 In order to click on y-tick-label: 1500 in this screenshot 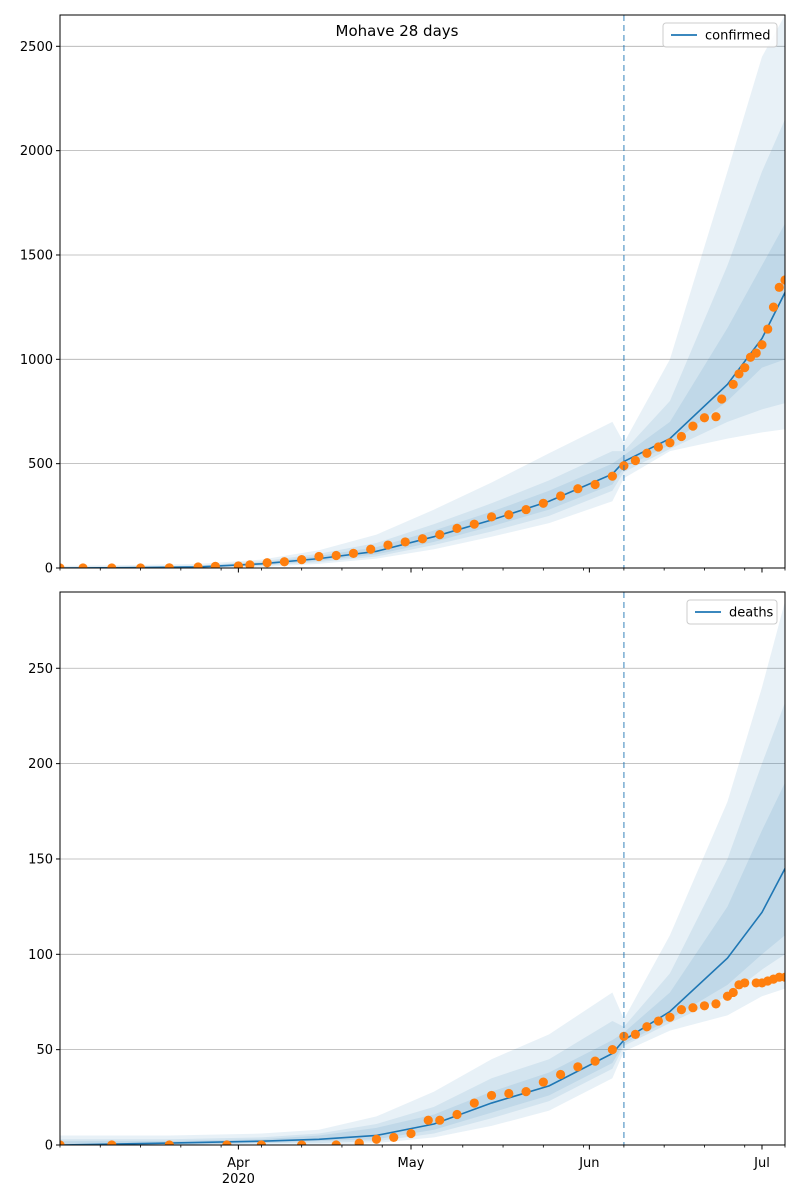, I will do `click(36, 255)`.